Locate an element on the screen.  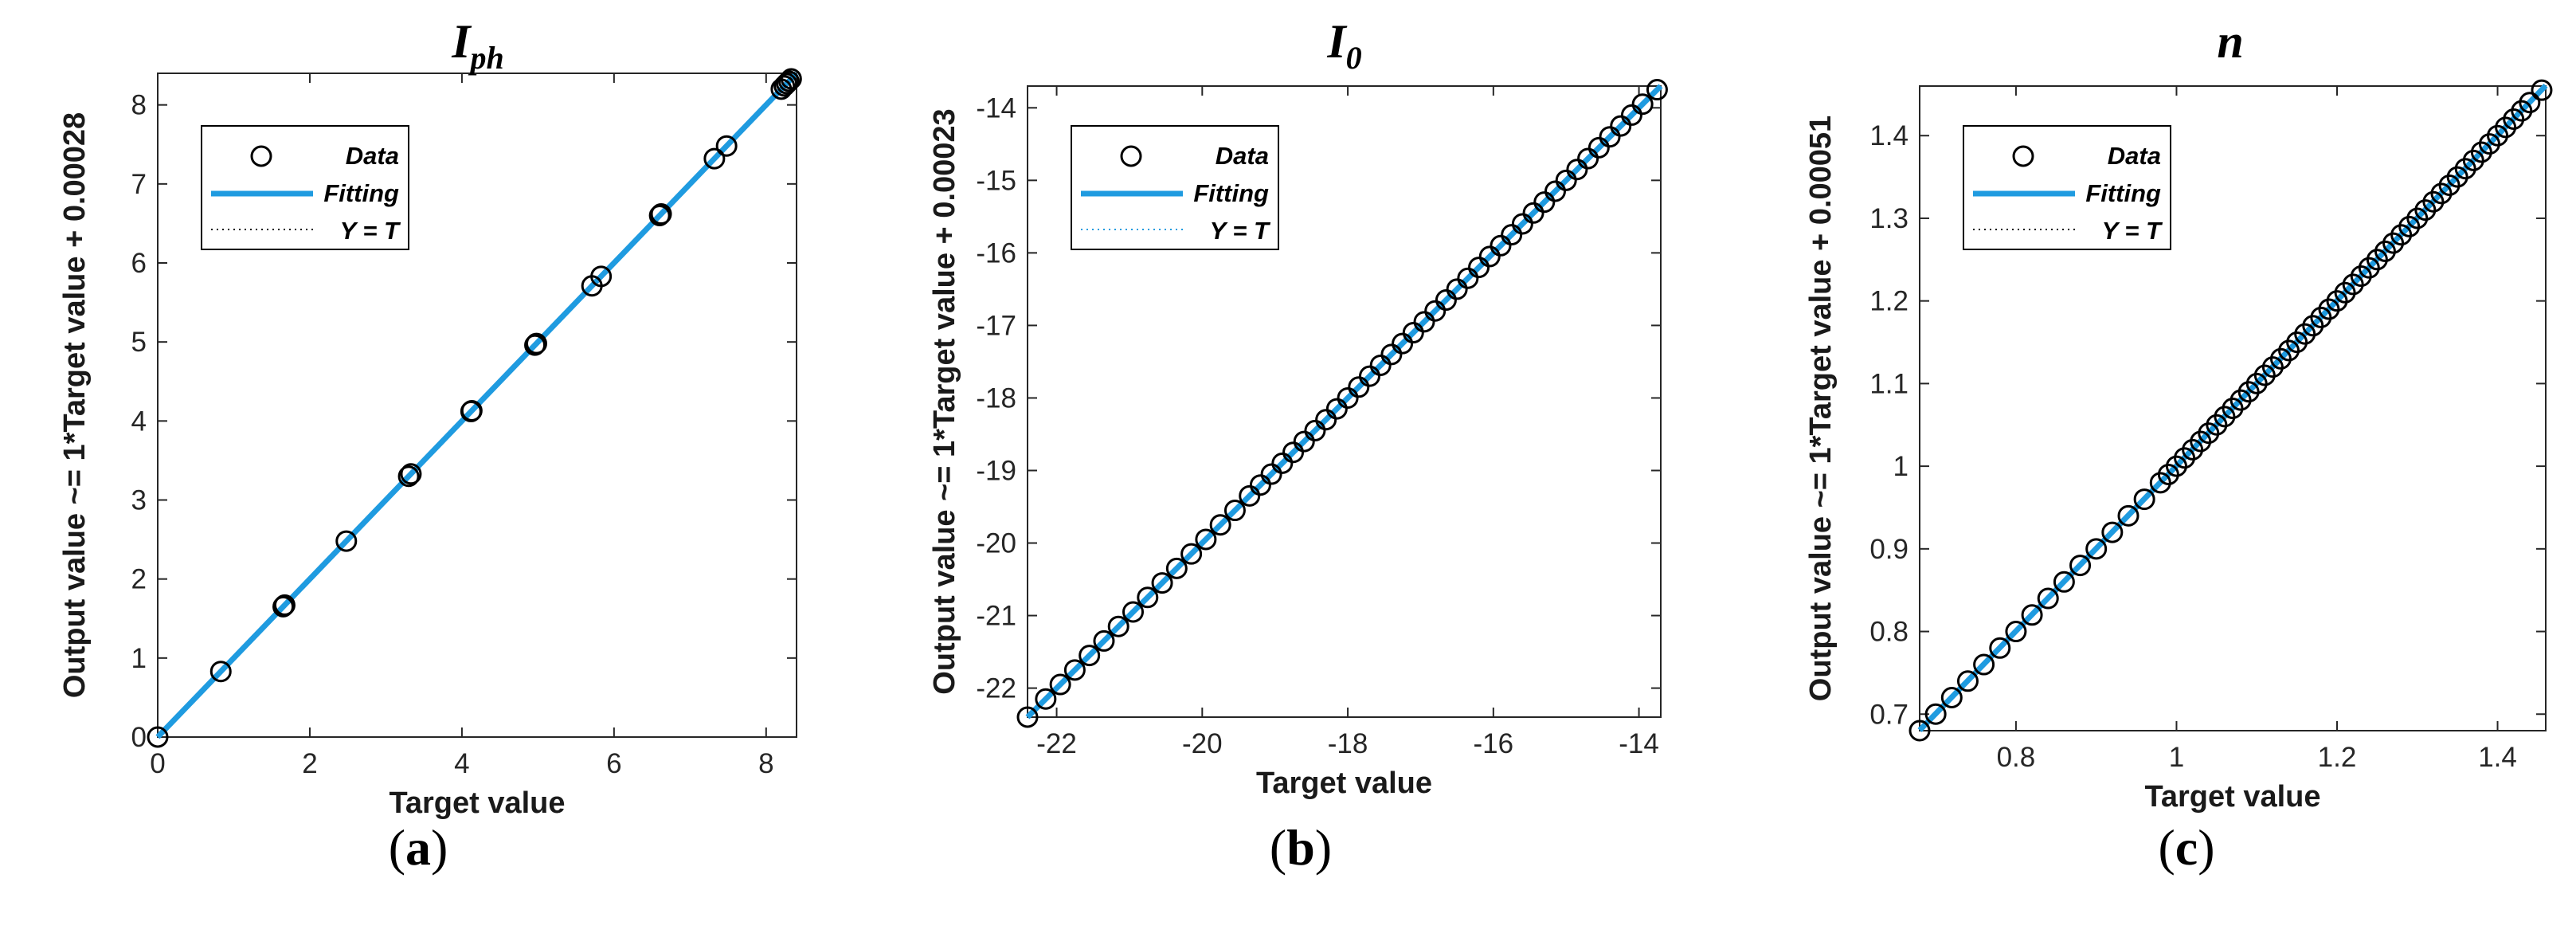
x-tick-label: 4 is located at coordinates (461, 763).